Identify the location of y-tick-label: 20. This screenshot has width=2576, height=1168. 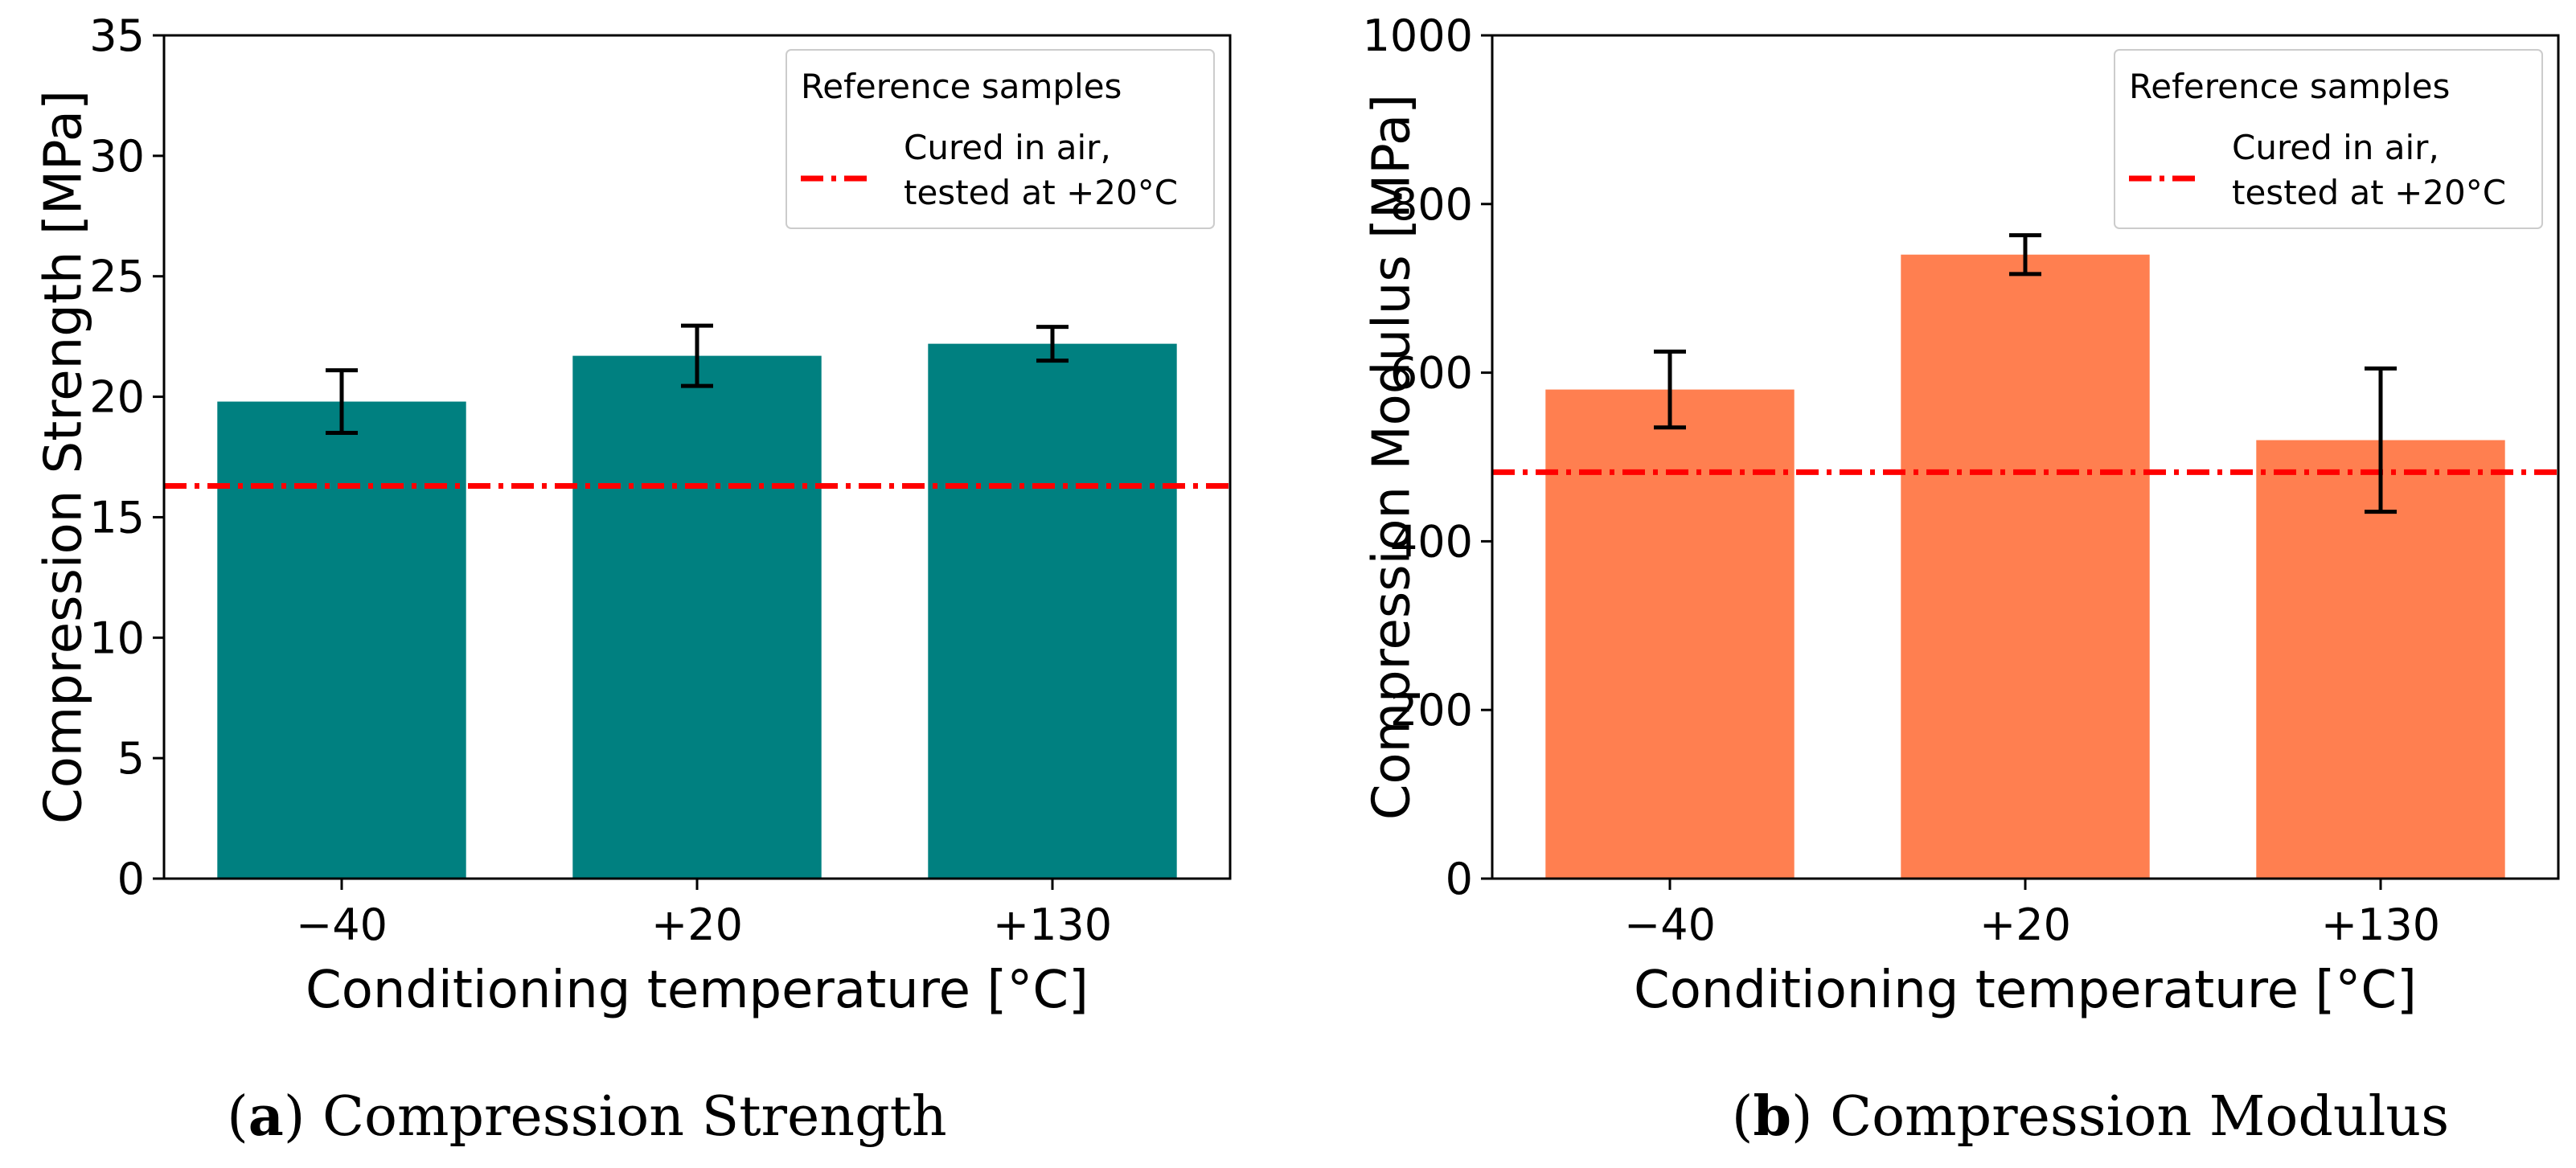
(117, 397).